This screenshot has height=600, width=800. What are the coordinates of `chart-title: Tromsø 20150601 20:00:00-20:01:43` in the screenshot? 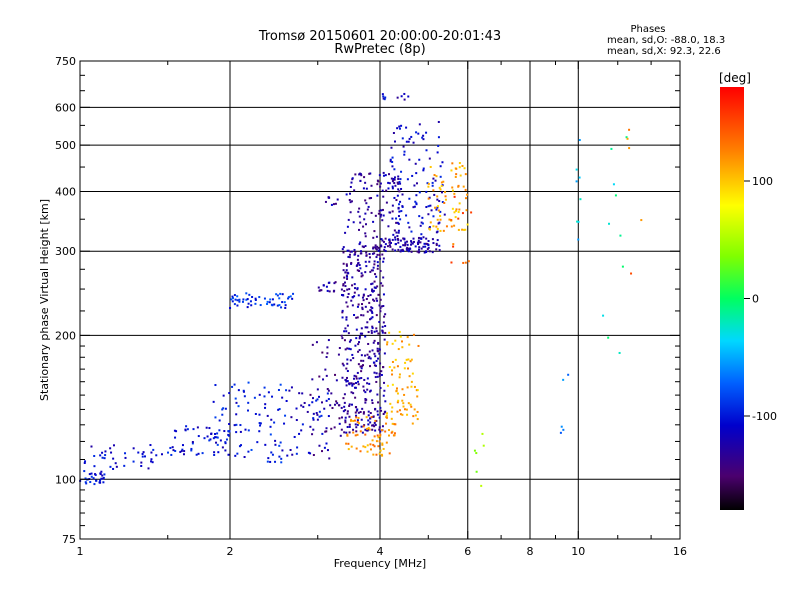 It's located at (379, 36).